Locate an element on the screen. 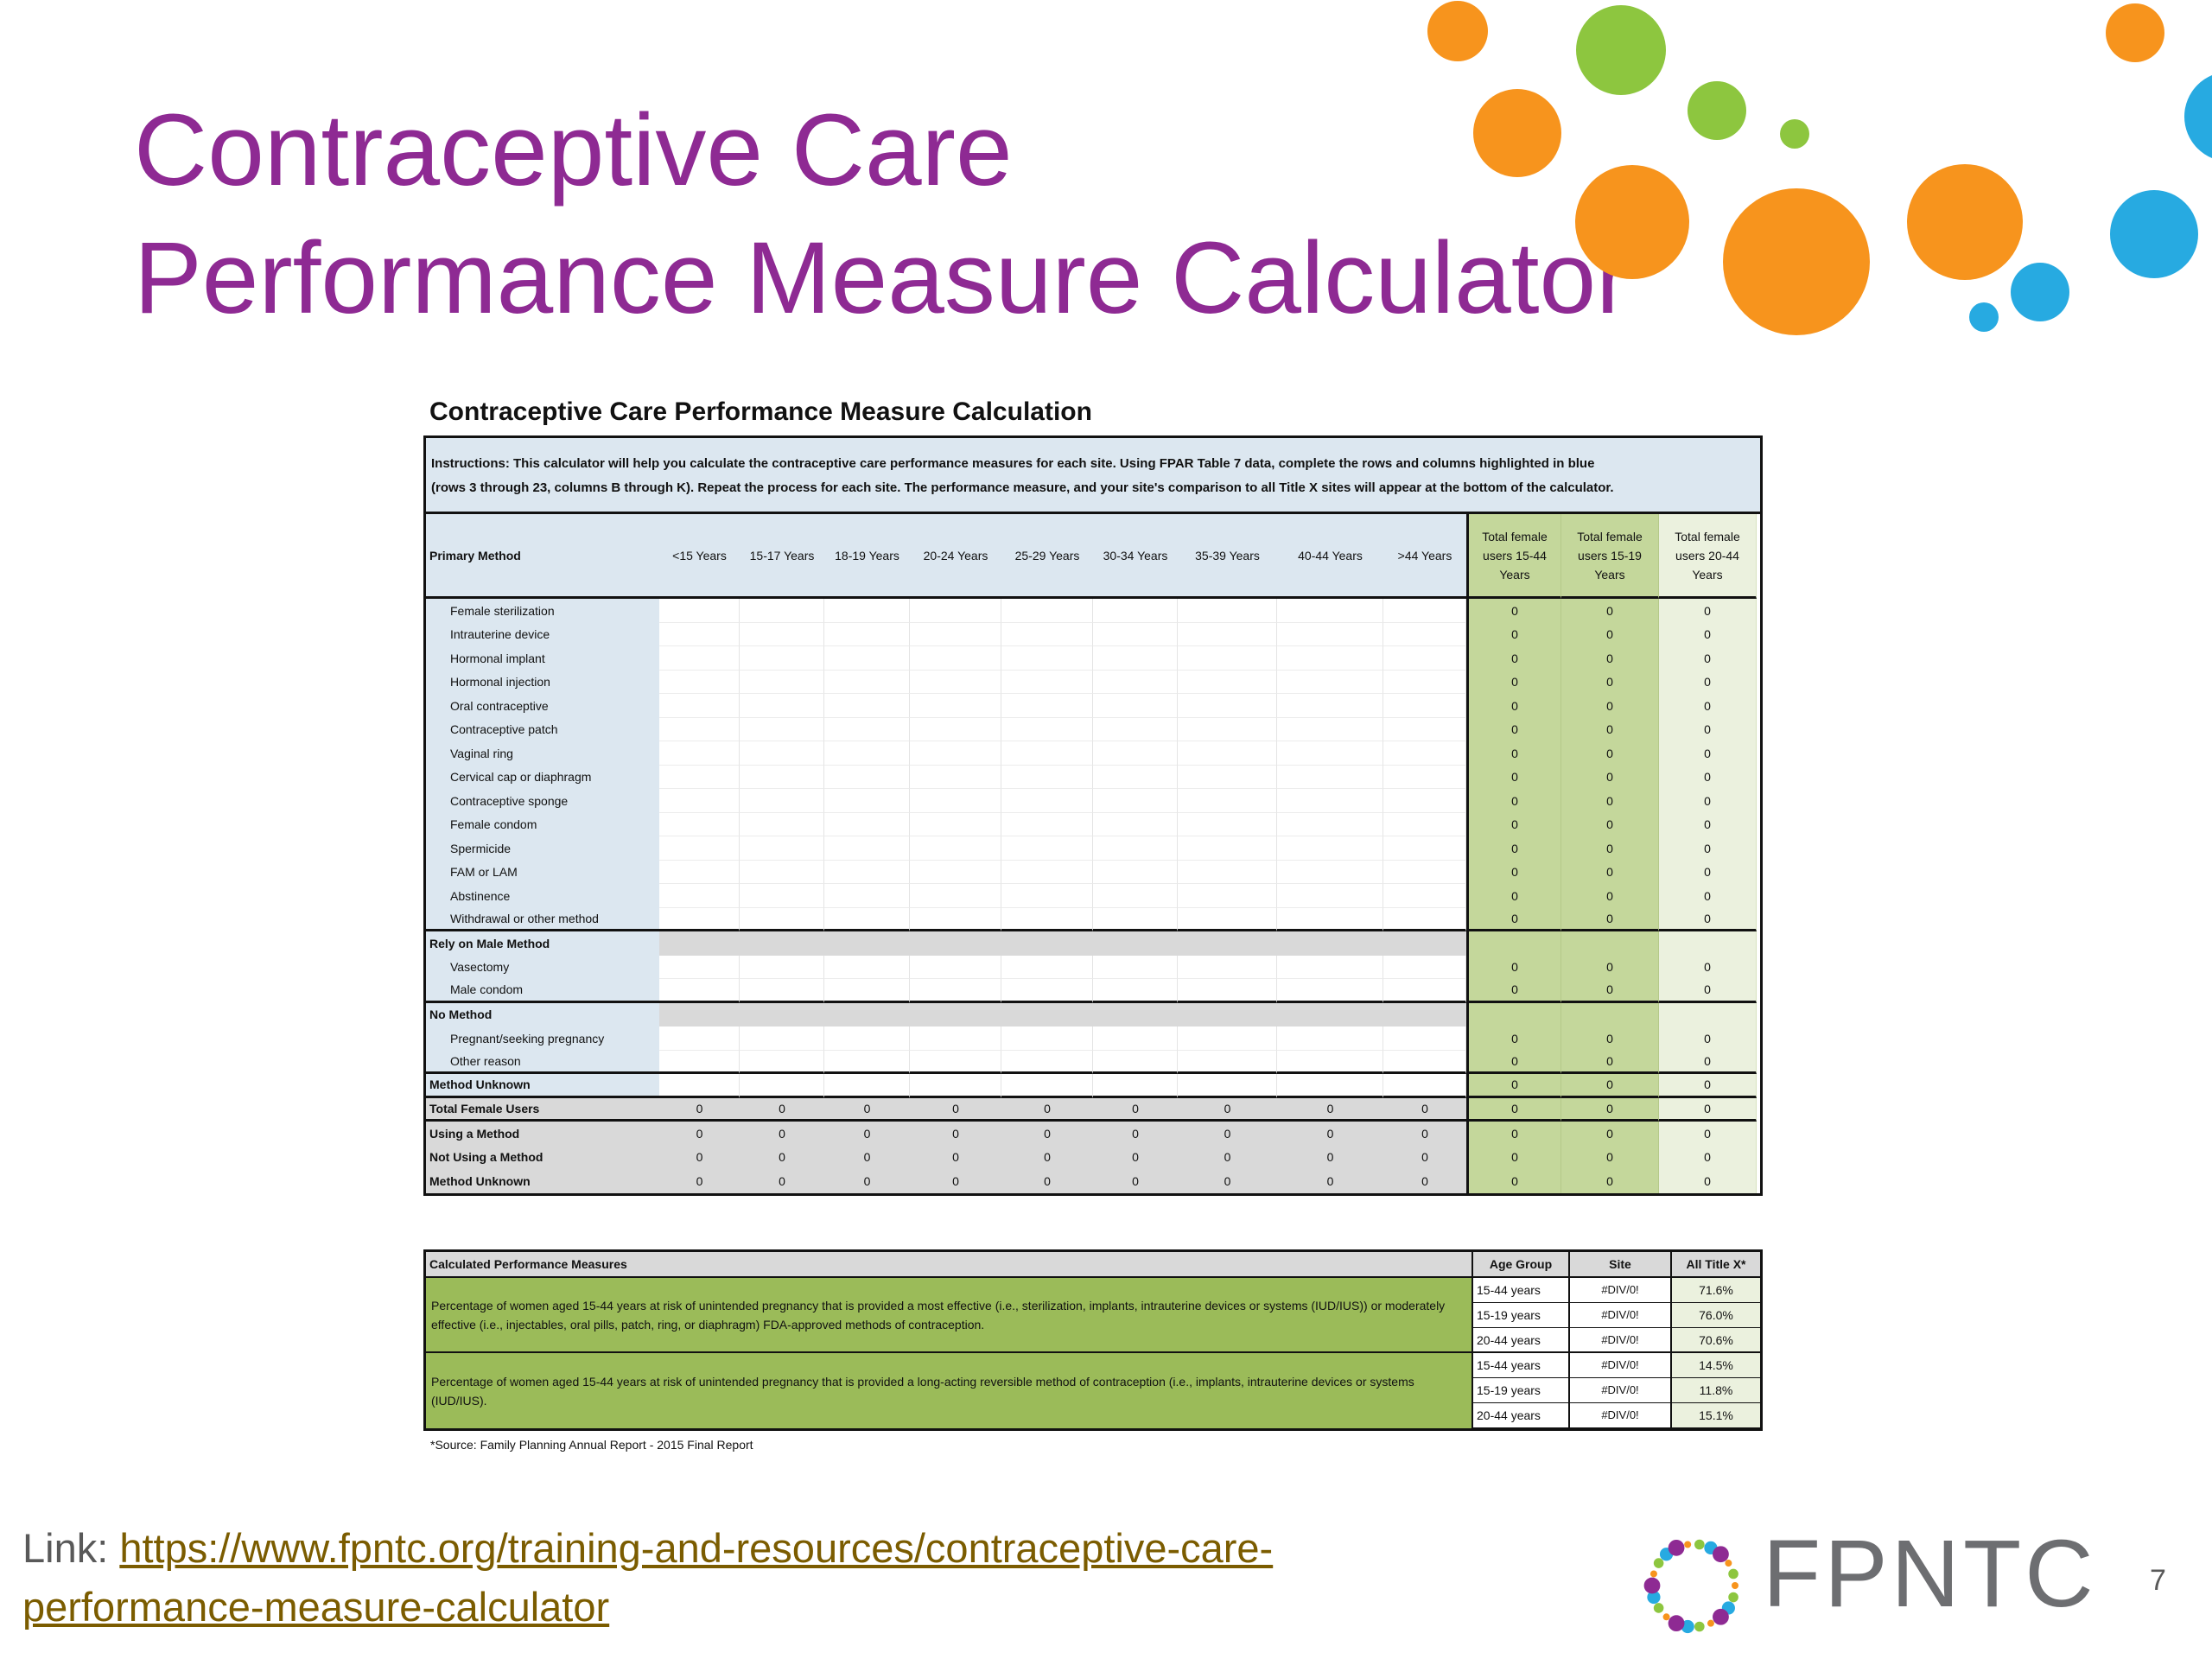 This screenshot has height=1659, width=2212. method-label: Spermicide is located at coordinates (542, 848).